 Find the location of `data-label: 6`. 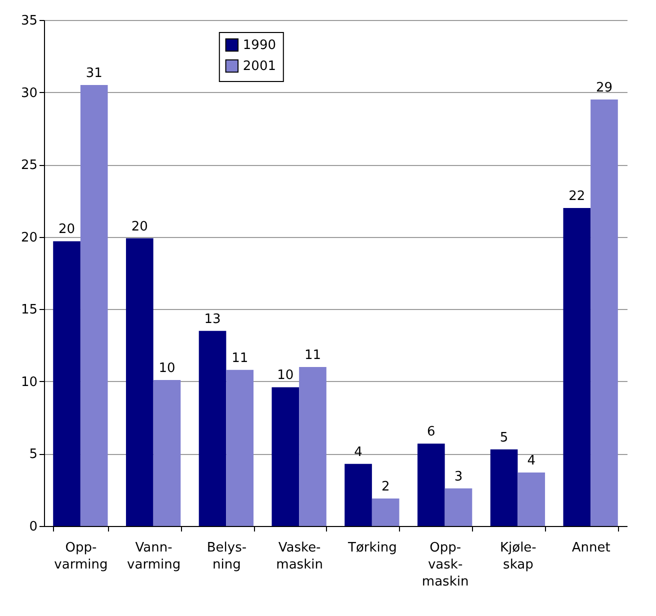

data-label: 6 is located at coordinates (431, 432).